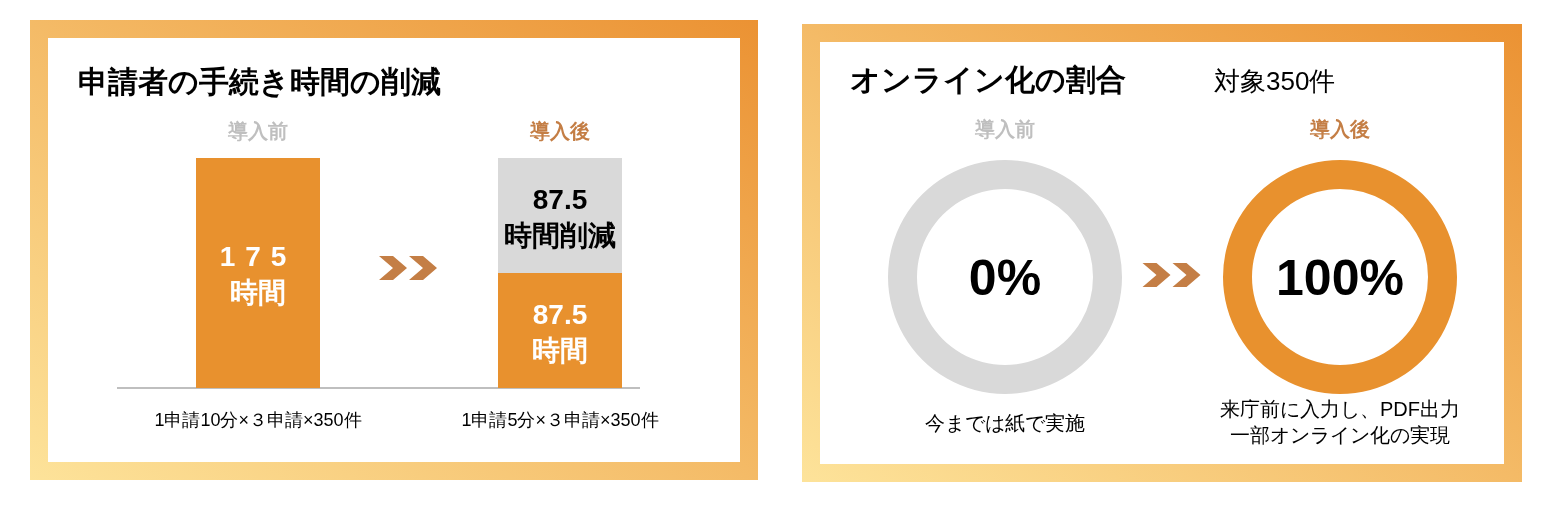  I want to click on text: 来庁前に入力し、PDF出力, so click(1340, 409).